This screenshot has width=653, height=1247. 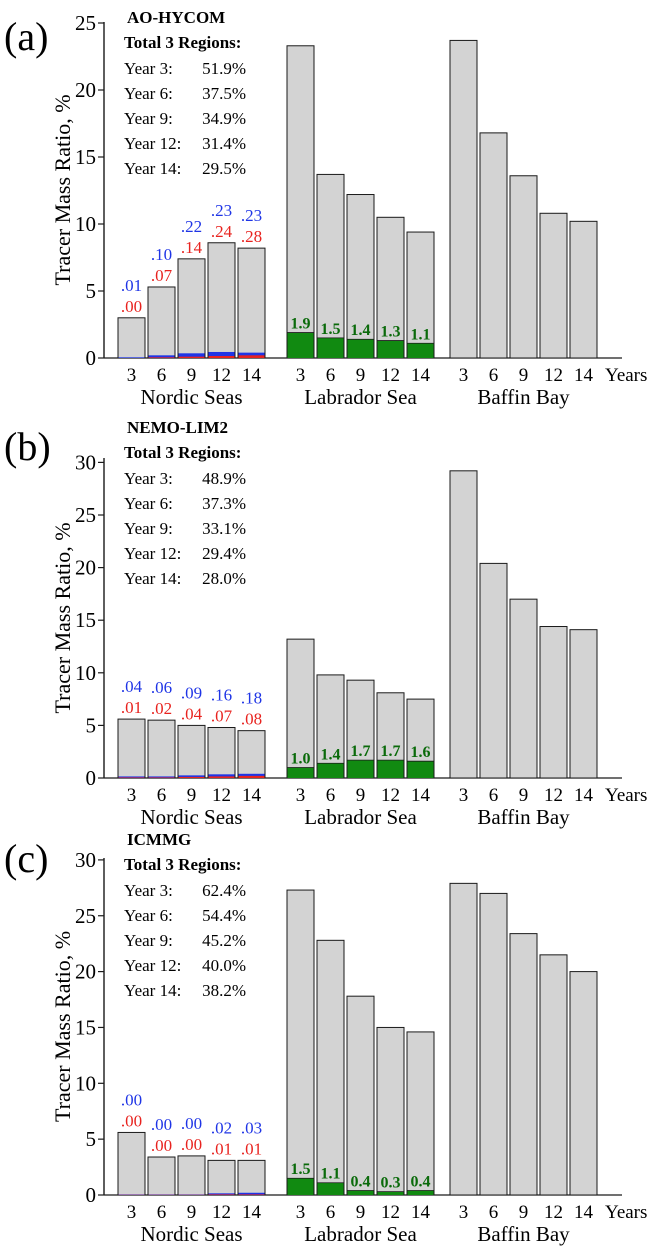 What do you see at coordinates (176, 17) in the screenshot?
I see `model-title: AO-HYCOM` at bounding box center [176, 17].